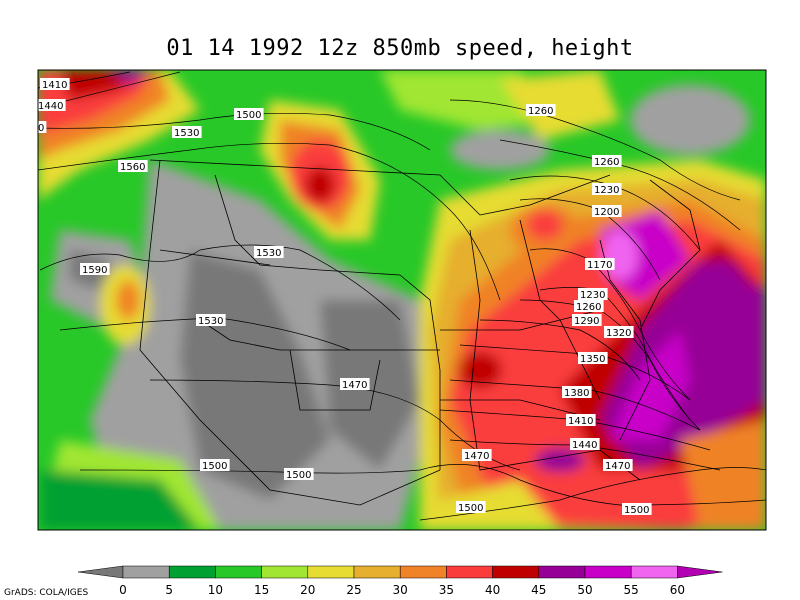  I want to click on svg-text: 1170, so click(599, 265).